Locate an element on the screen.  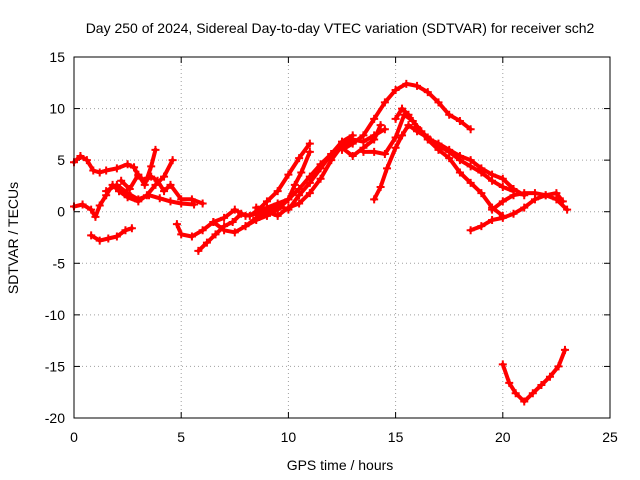
y-tick-label: -15 is located at coordinates (55, 366).